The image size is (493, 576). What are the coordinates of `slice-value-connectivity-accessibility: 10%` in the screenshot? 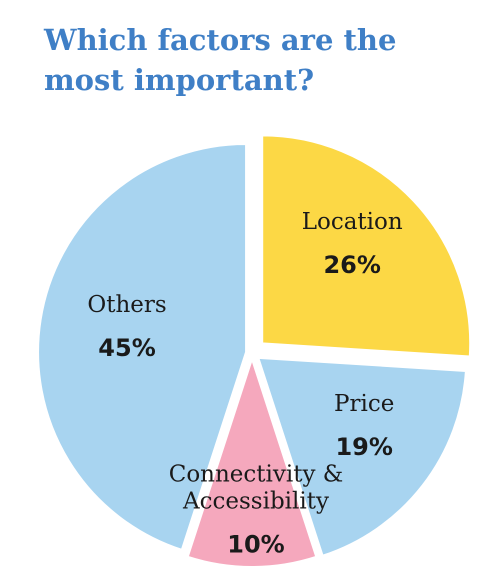 It's located at (255, 544).